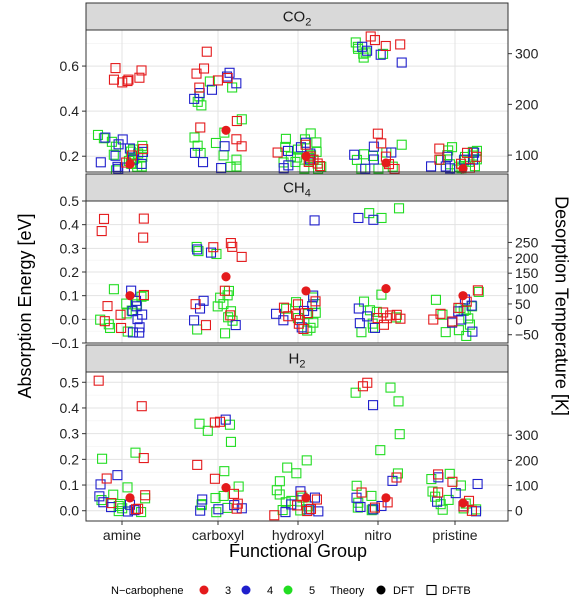 The image size is (574, 603). What do you see at coordinates (527, 273) in the screenshot?
I see `right-tick-label: 150` at bounding box center [527, 273].